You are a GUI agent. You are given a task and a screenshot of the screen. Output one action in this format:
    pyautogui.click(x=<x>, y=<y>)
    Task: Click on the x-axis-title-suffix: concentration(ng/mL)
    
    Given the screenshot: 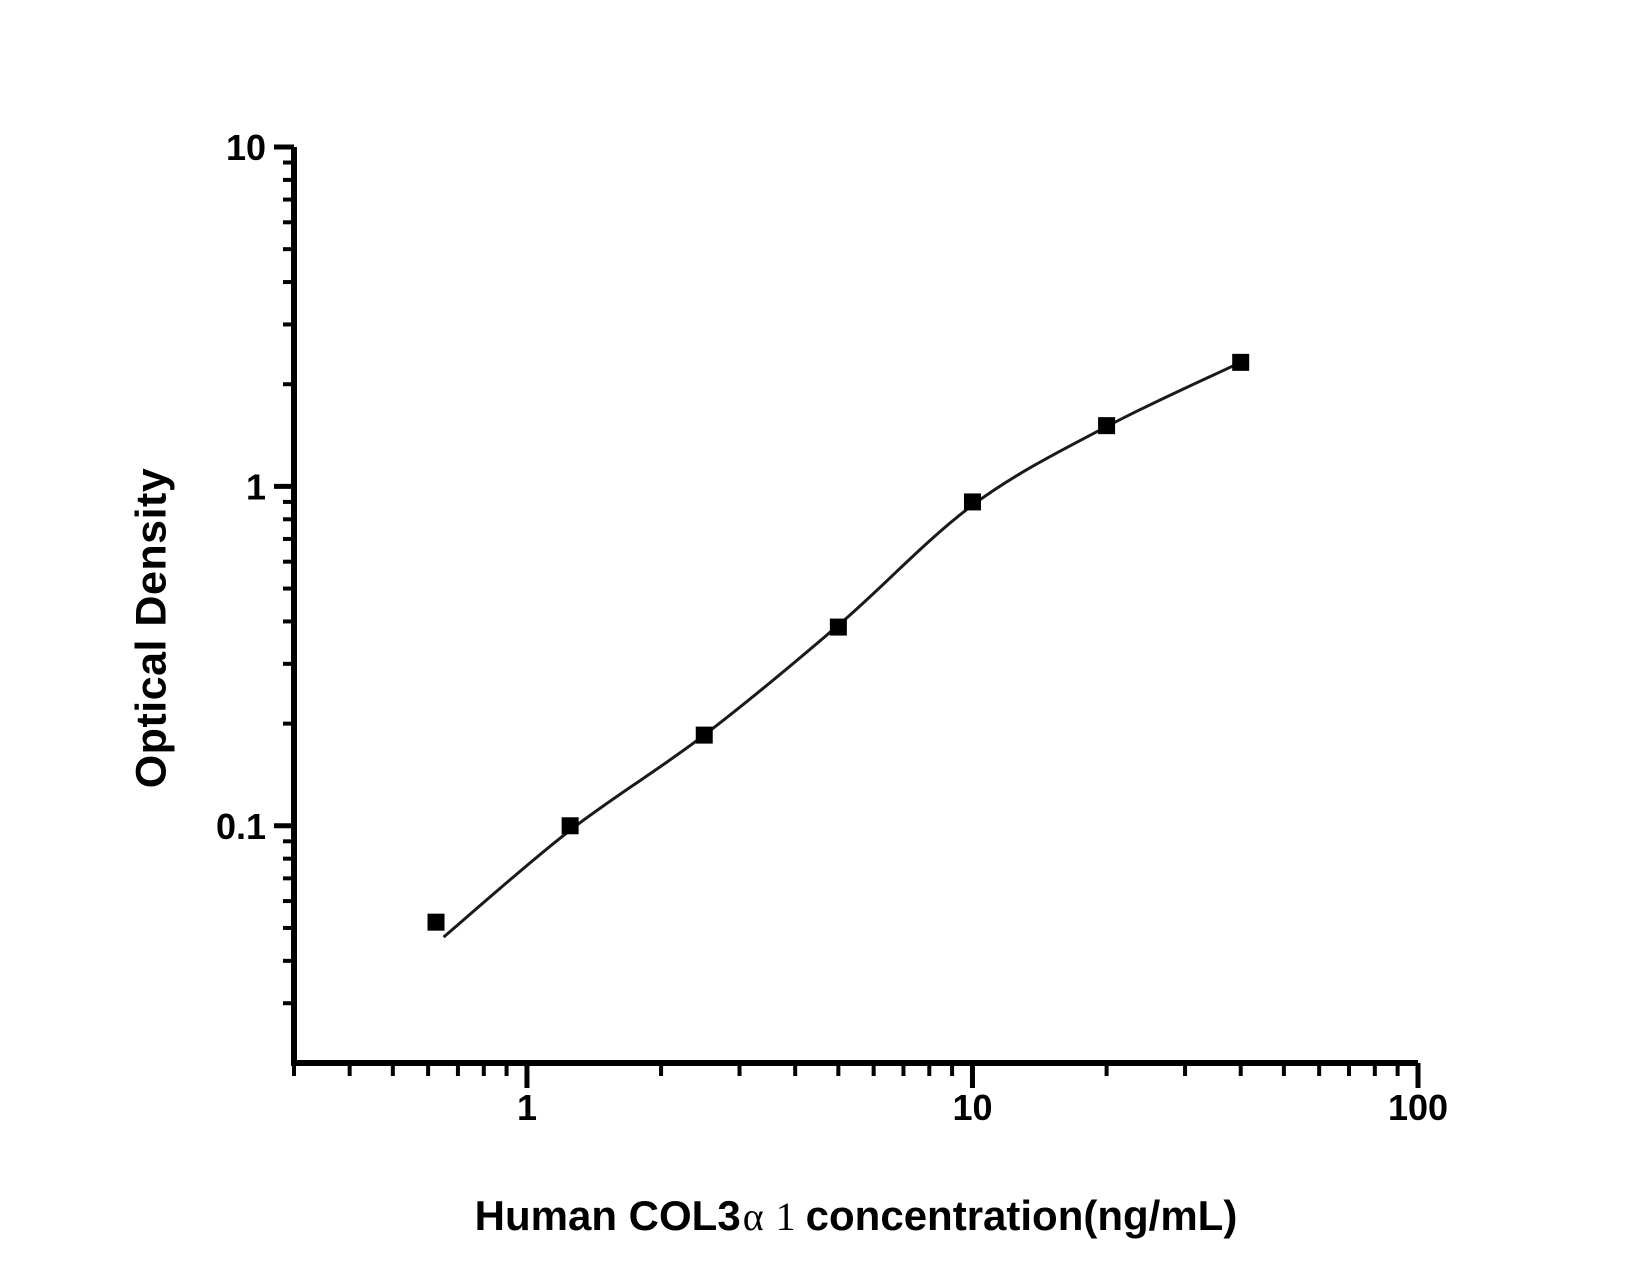 What is the action you would take?
    pyautogui.click(x=1021, y=1215)
    